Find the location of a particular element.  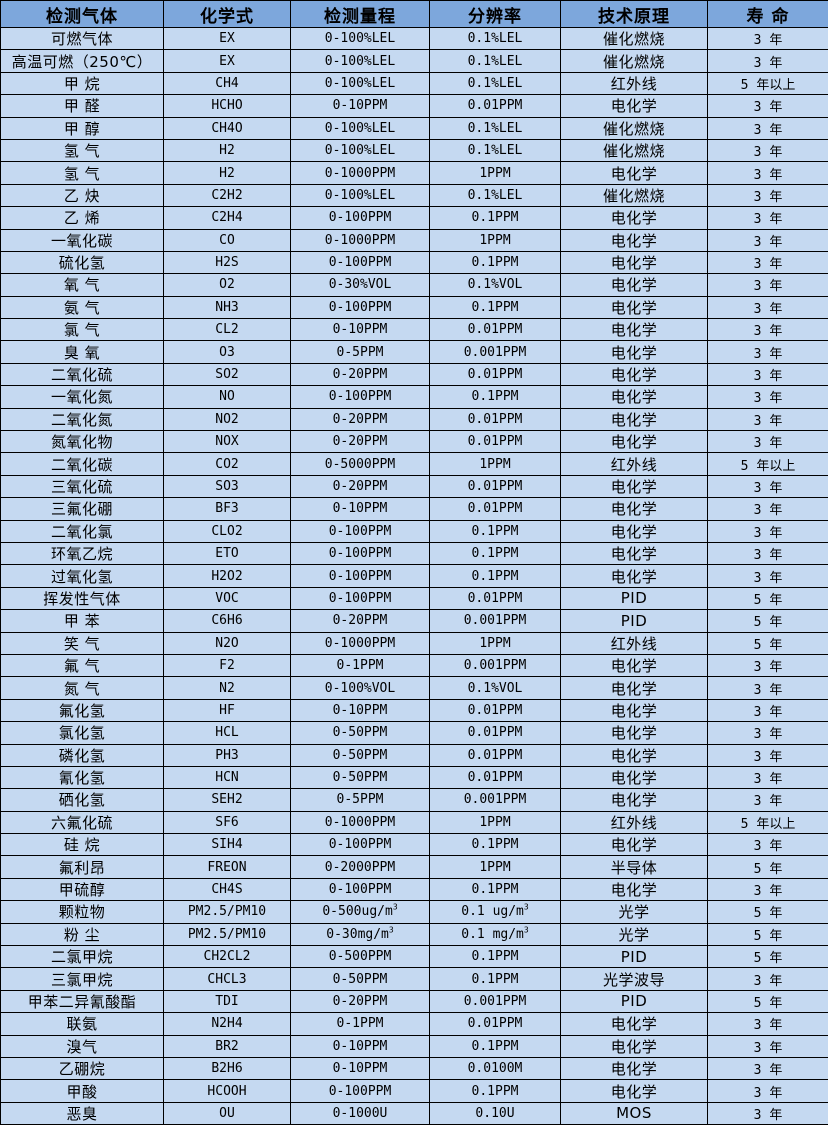

cell-gas: 硅 烷 is located at coordinates (82, 845).